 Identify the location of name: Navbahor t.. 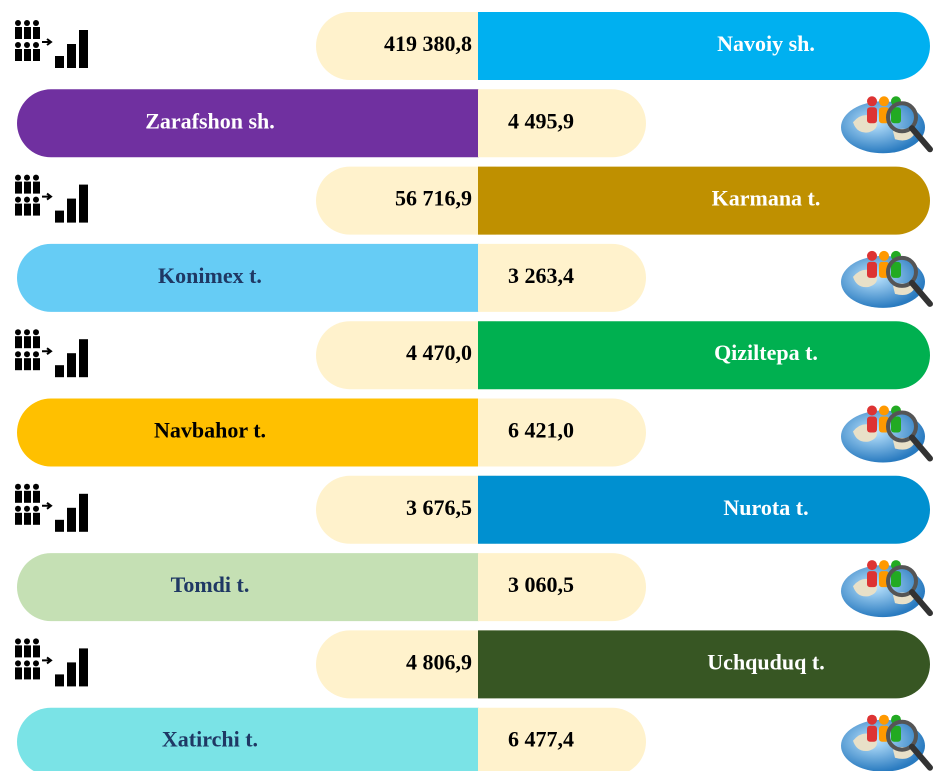
(210, 430).